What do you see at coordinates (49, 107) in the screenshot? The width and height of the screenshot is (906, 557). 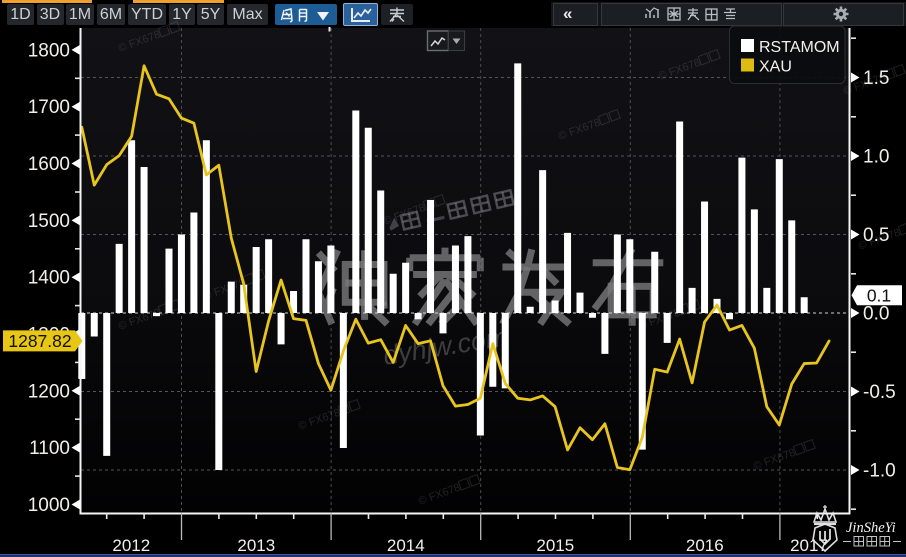 I see `svg-text: 1700` at bounding box center [49, 107].